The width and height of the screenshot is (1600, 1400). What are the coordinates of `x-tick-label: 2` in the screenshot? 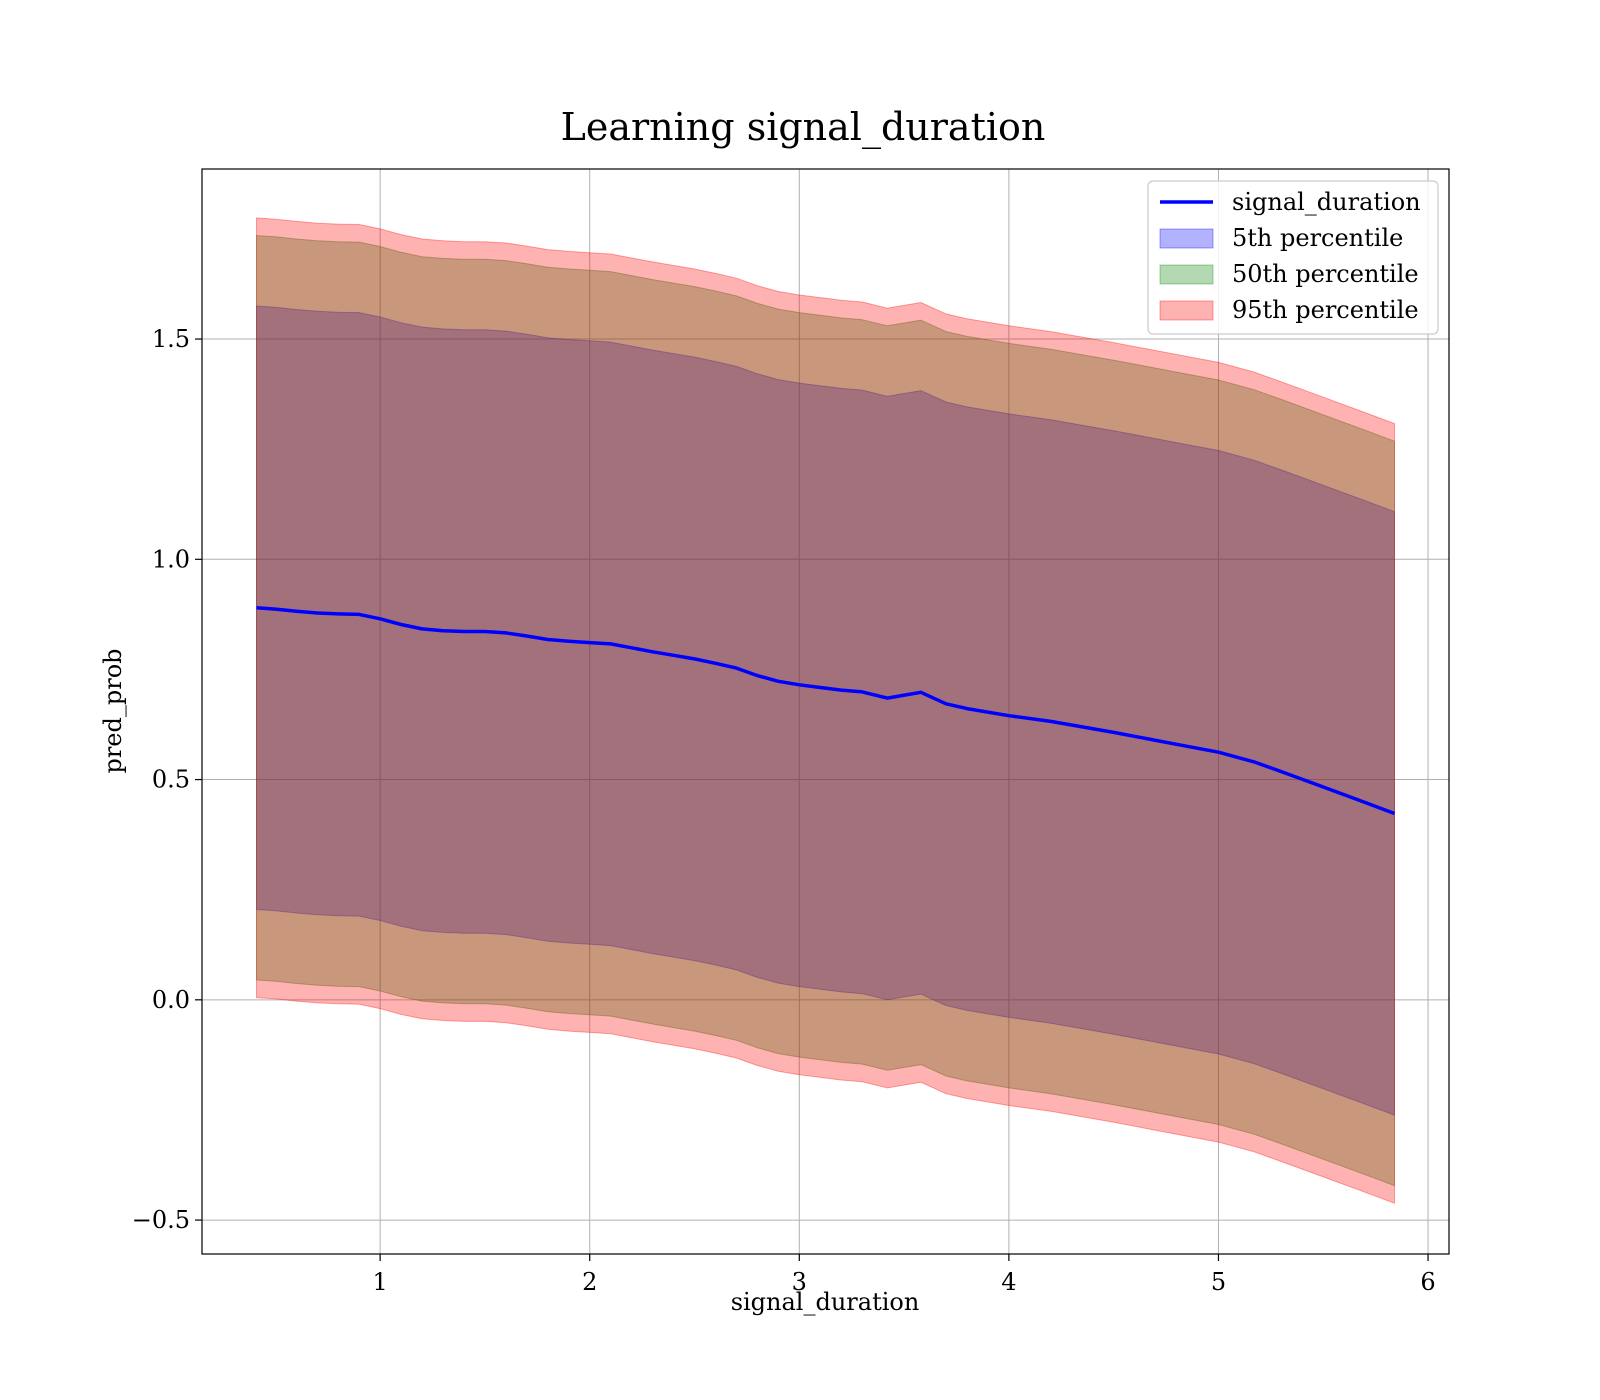 It's located at (589, 1282).